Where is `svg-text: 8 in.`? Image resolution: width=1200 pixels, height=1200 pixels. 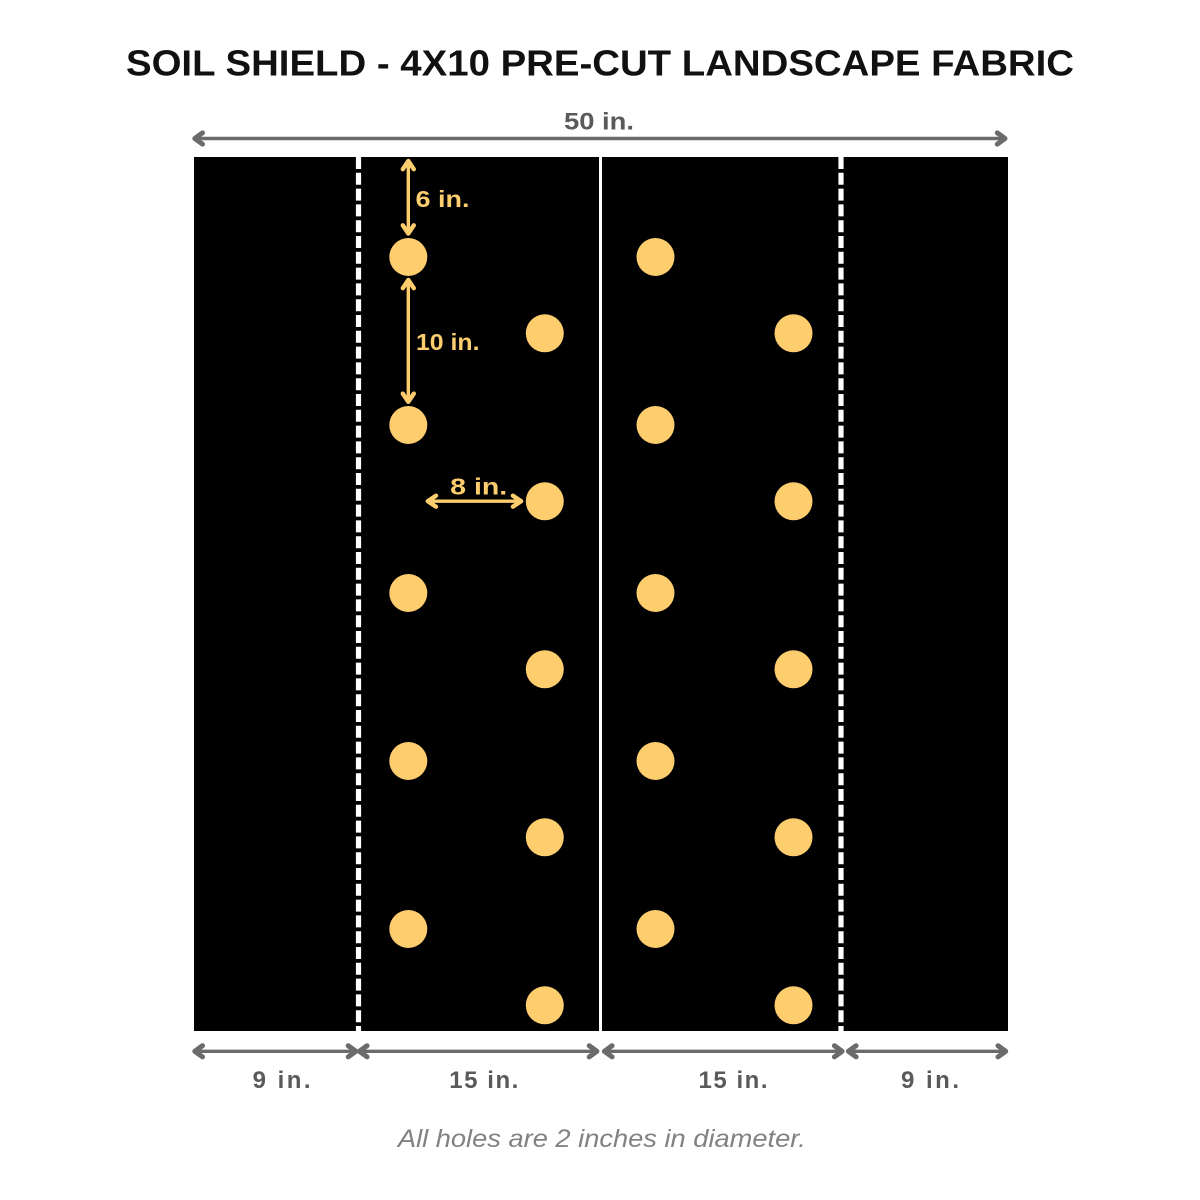 svg-text: 8 in. is located at coordinates (478, 486).